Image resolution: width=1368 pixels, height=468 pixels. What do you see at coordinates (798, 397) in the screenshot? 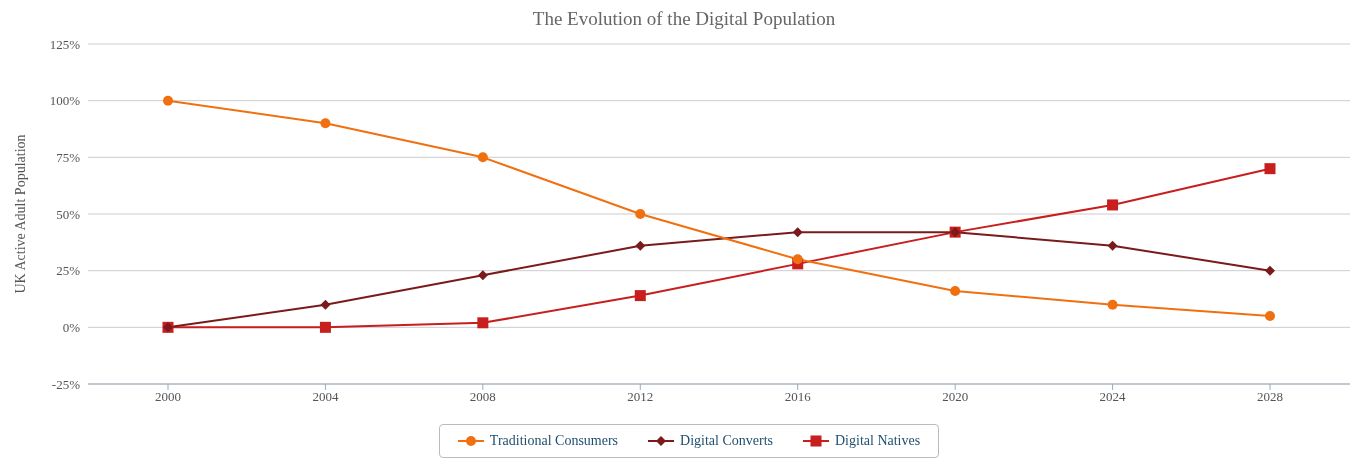
I see `x-tick-label: 2016` at bounding box center [798, 397].